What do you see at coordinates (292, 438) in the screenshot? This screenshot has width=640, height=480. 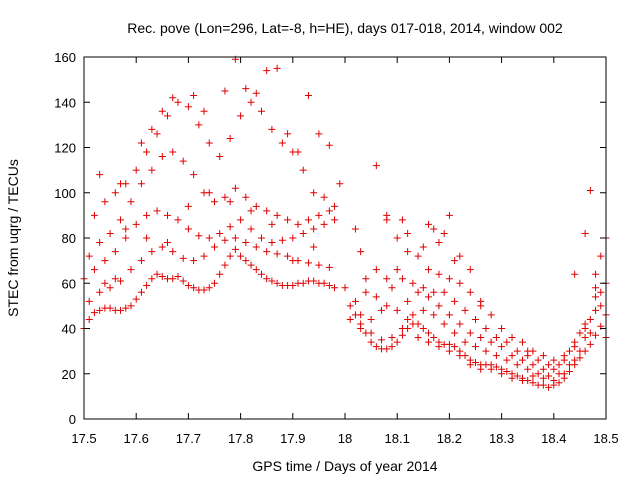 I see `x-tick-label: 17.9` at bounding box center [292, 438].